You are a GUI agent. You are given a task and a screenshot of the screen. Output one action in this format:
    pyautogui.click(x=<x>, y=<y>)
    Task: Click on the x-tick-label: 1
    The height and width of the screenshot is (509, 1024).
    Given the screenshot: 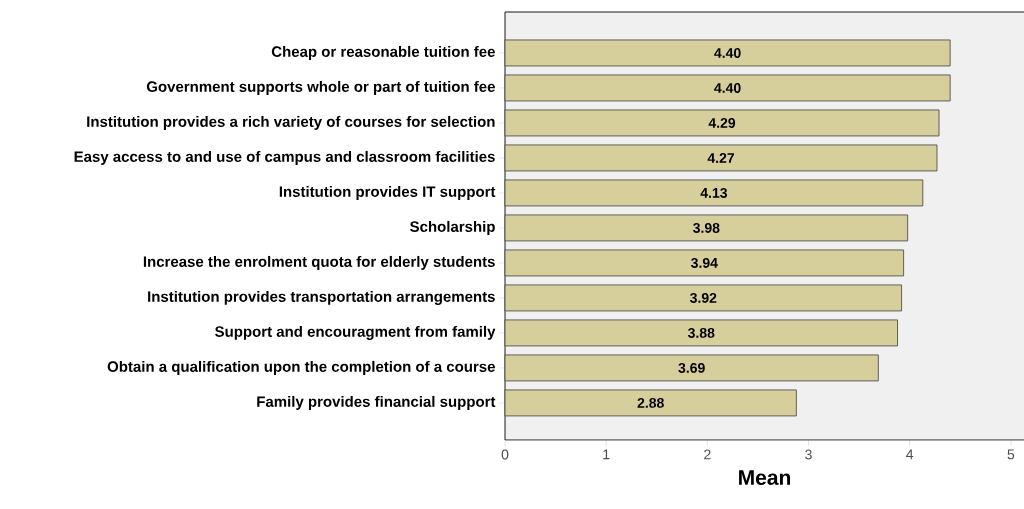 What is the action you would take?
    pyautogui.click(x=606, y=454)
    